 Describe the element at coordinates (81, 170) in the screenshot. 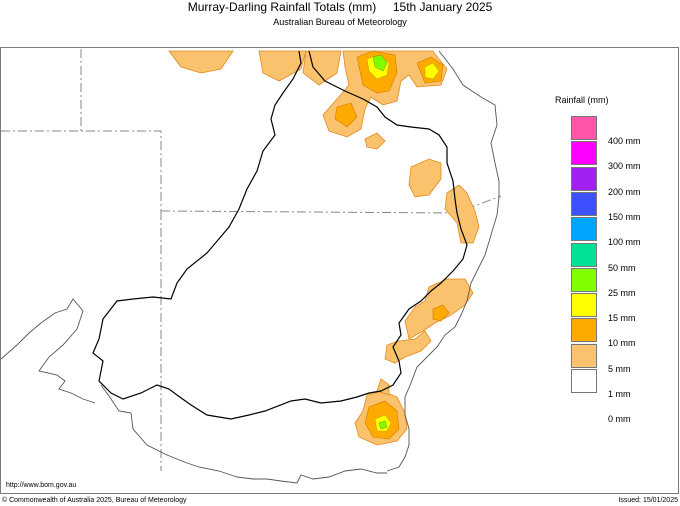

I see `state-border-qld-sa` at that location.